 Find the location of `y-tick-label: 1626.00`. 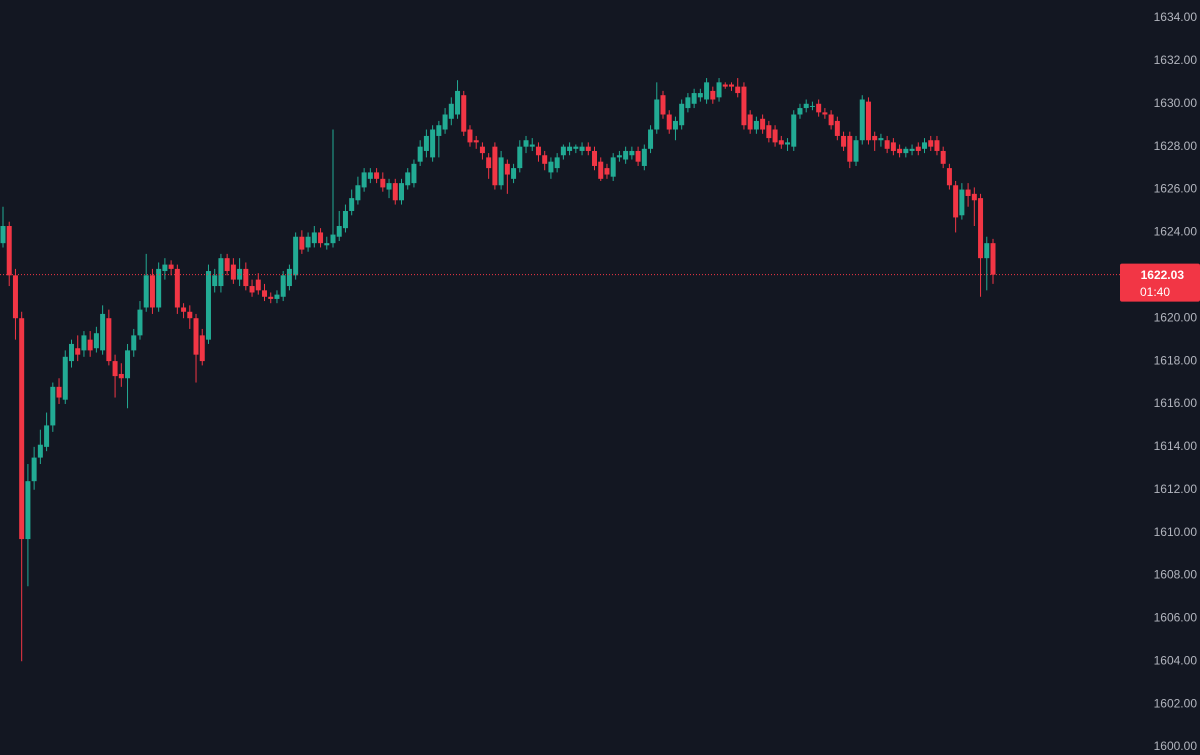

y-tick-label: 1626.00 is located at coordinates (1176, 189).